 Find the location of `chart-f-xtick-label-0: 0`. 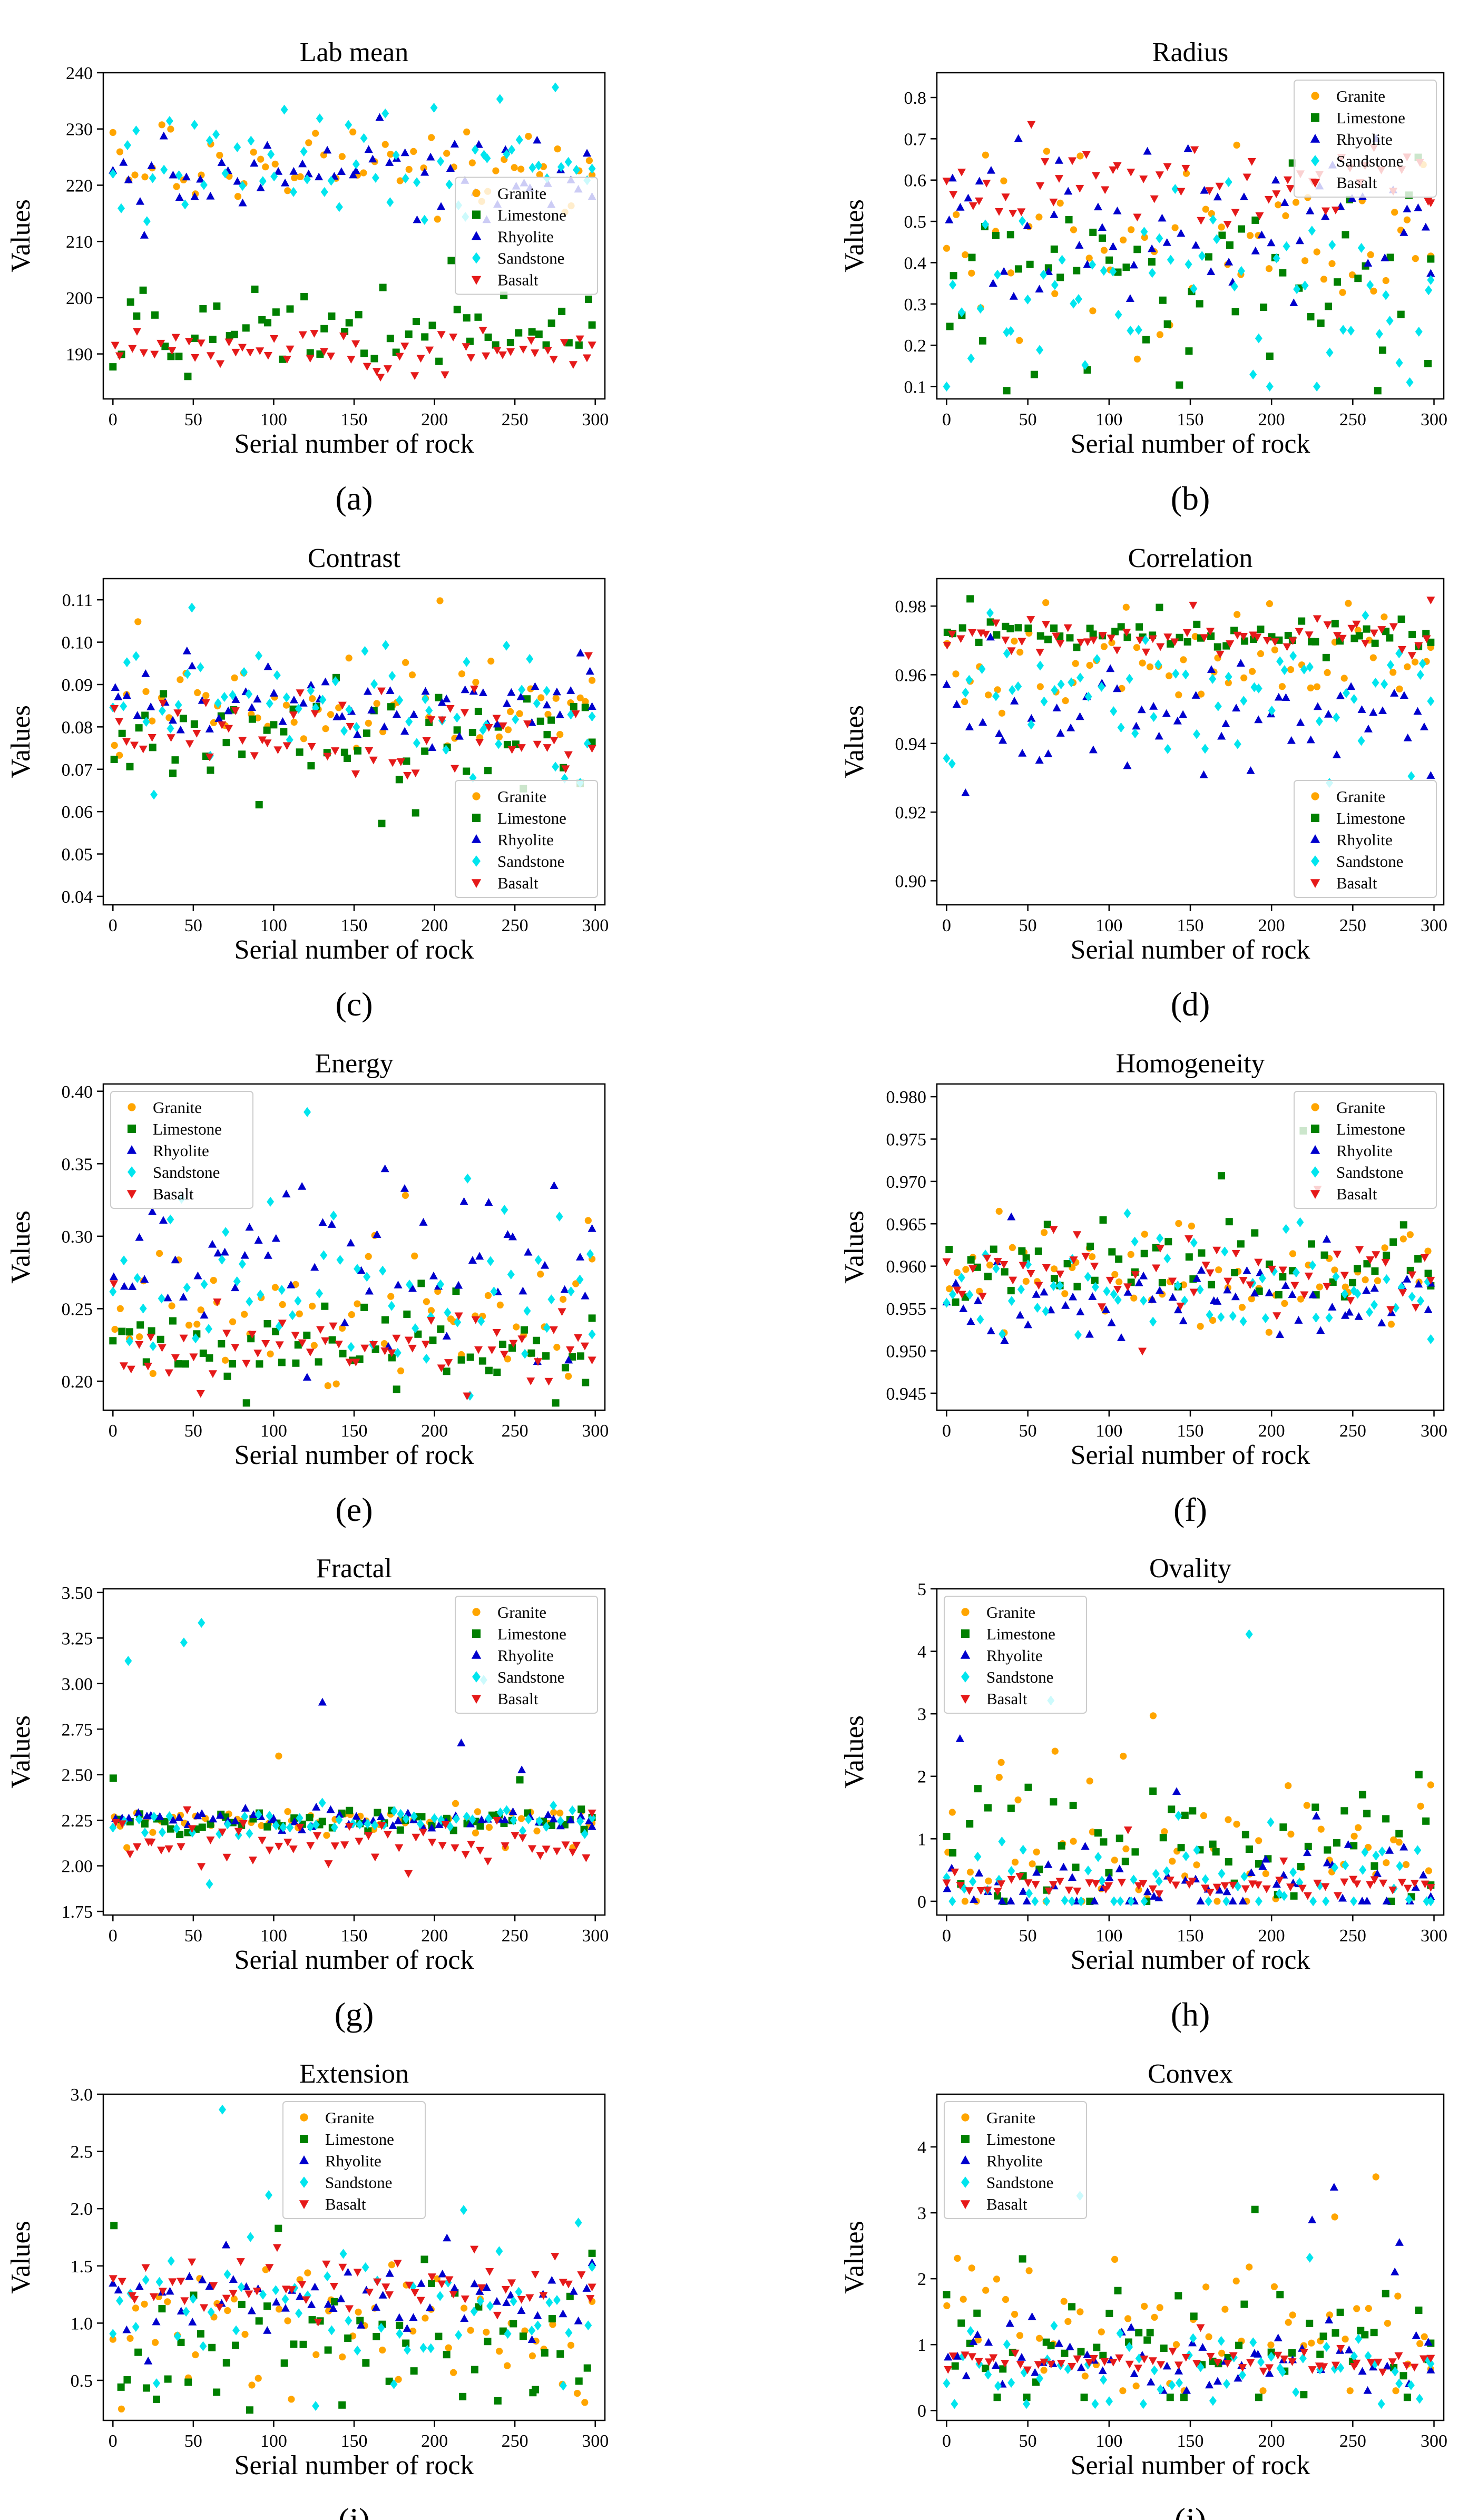

chart-f-xtick-label-0: 0 is located at coordinates (946, 1431).